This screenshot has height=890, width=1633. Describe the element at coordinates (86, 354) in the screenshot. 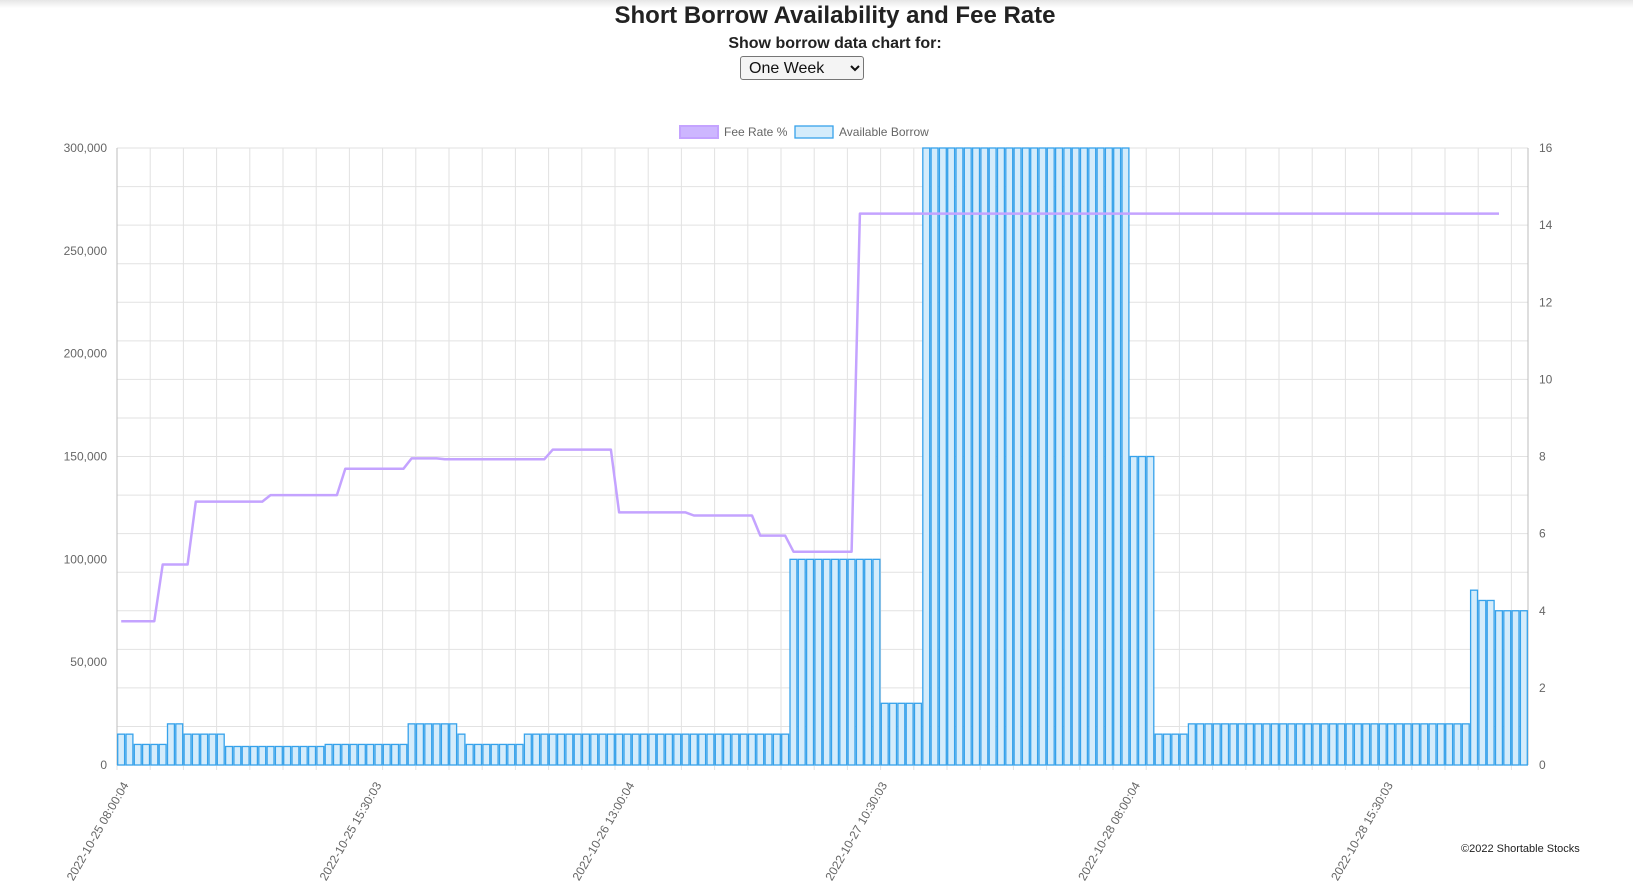

I see `y-left-tick-label: 200,000` at that location.